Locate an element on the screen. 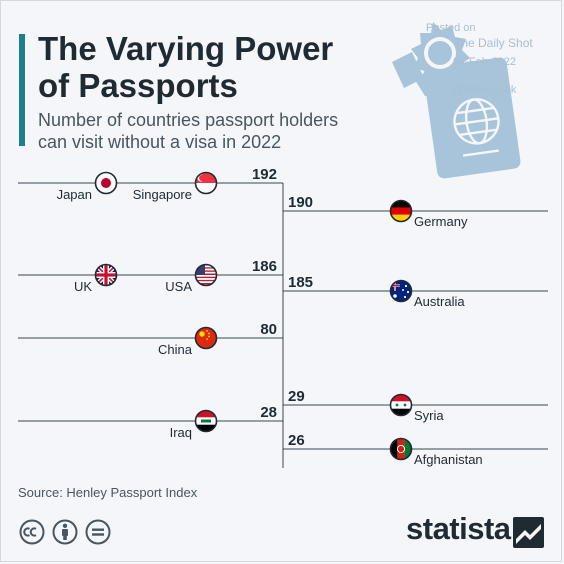  cc-icon is located at coordinates (32, 532).